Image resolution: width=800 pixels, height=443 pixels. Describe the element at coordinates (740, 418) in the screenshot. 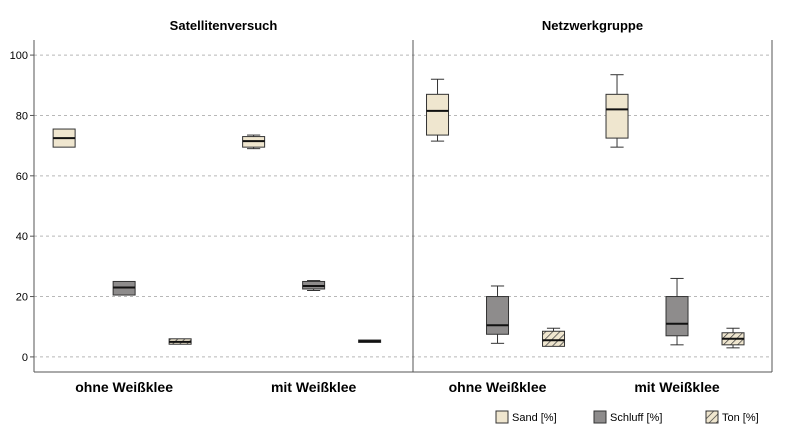

I see `legend-label: Ton [%]` at that location.